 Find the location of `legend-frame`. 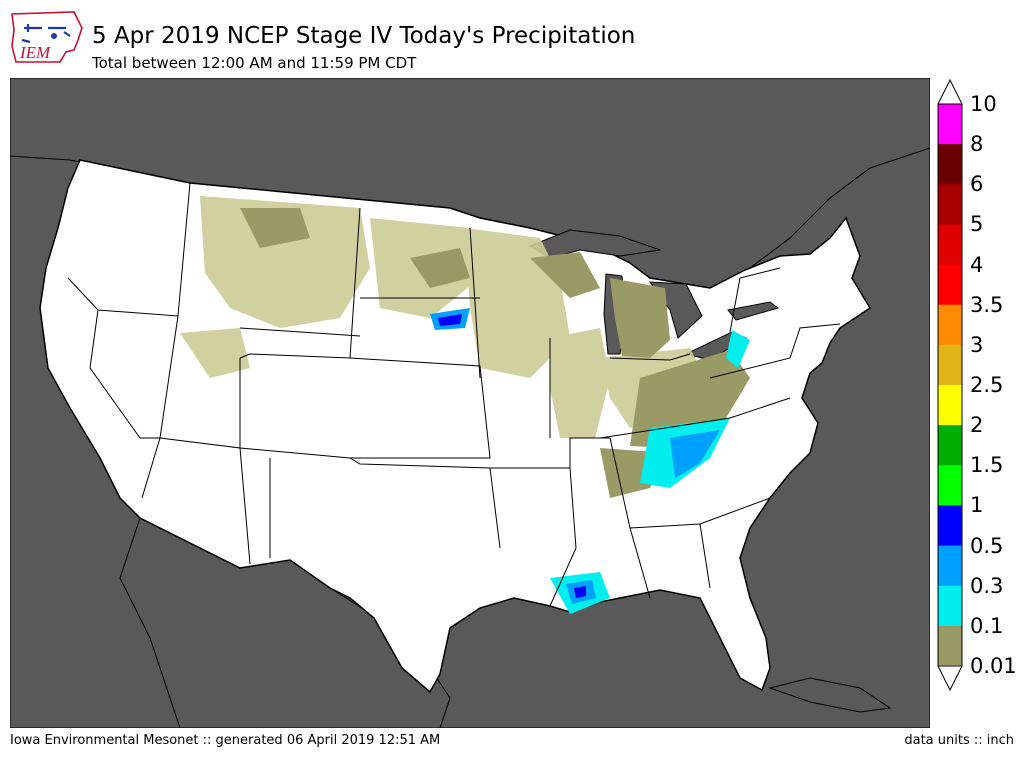

legend-frame is located at coordinates (950, 385).